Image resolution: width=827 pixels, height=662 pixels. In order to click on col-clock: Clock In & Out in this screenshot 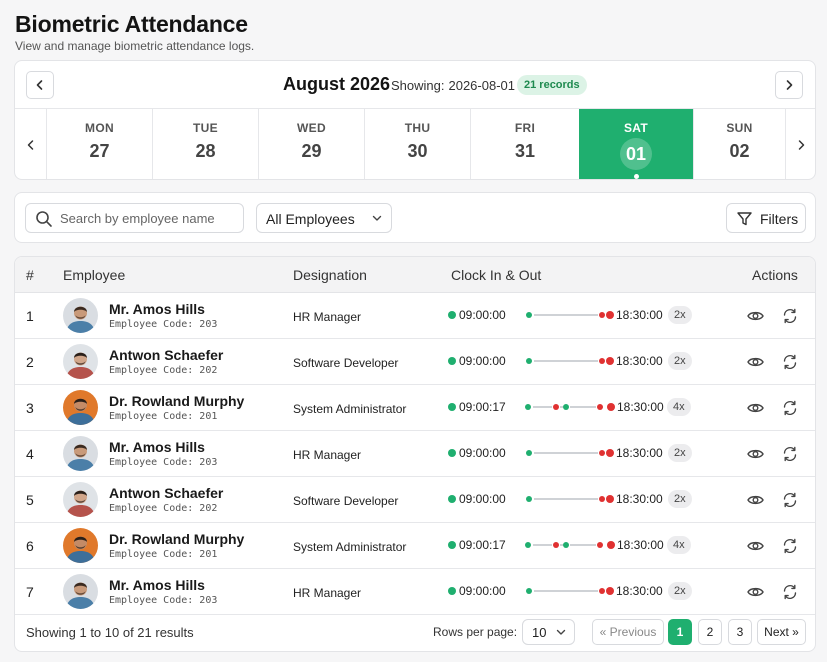, I will do `click(496, 275)`.